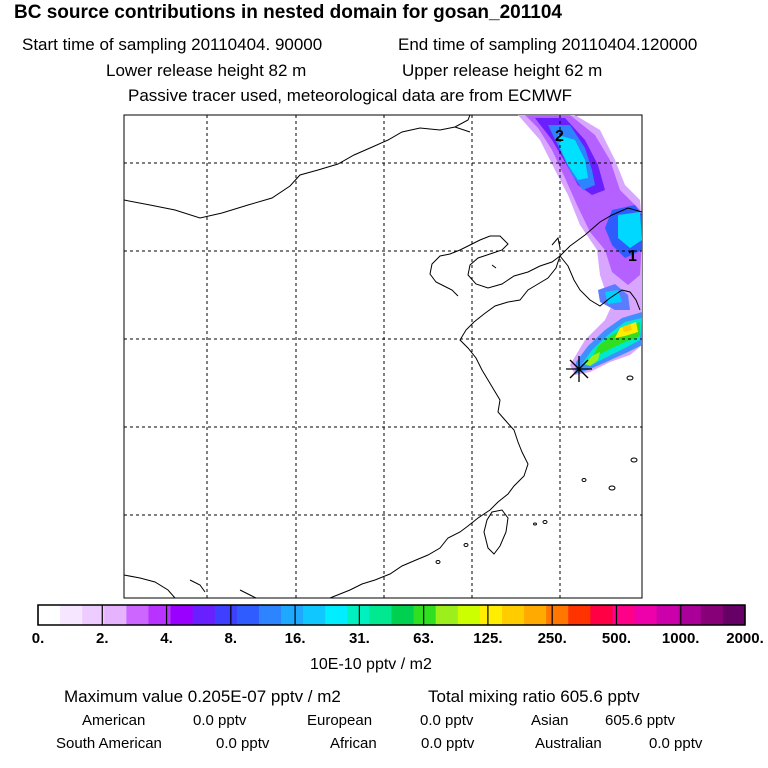 The image size is (768, 768). I want to click on african-label: African, so click(353, 743).